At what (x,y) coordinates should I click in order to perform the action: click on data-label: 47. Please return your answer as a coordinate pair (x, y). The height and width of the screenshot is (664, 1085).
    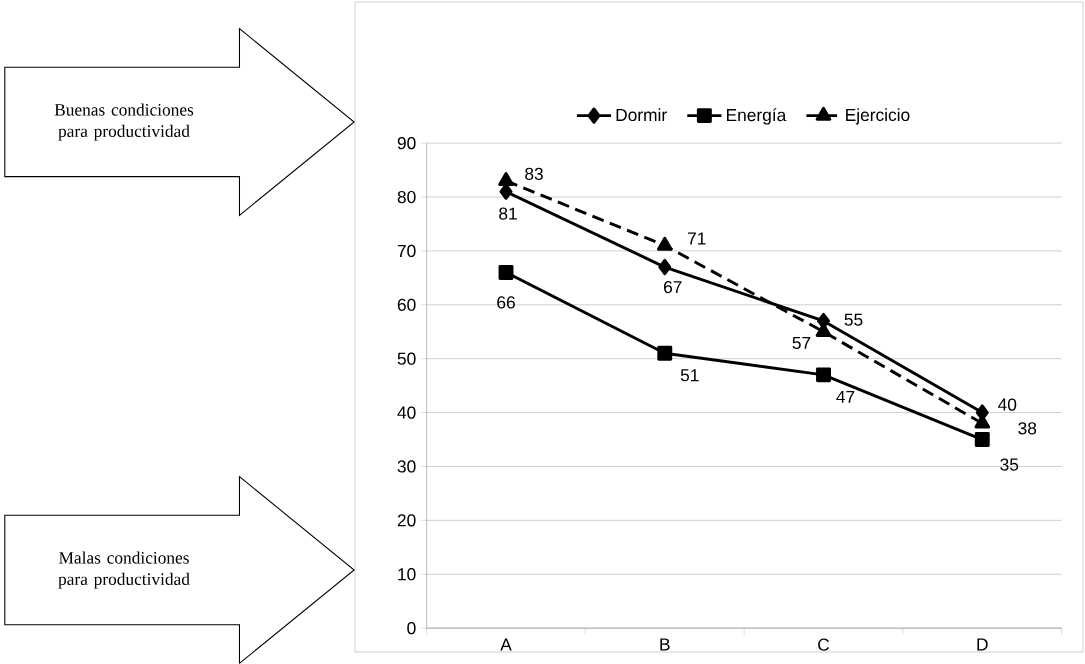
    Looking at the image, I should click on (845, 396).